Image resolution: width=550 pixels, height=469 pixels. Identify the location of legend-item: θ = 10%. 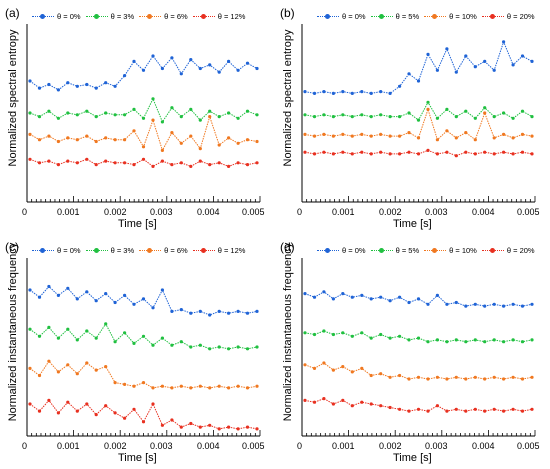
(450, 250).